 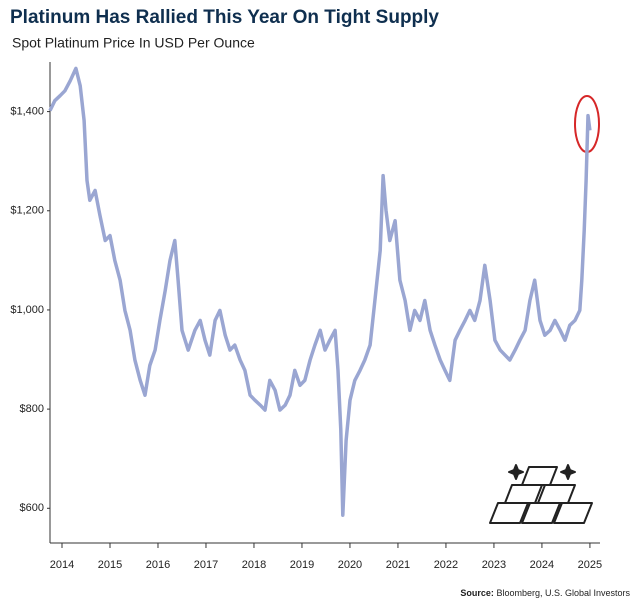 What do you see at coordinates (32, 409) in the screenshot?
I see `y-tick-label: $800` at bounding box center [32, 409].